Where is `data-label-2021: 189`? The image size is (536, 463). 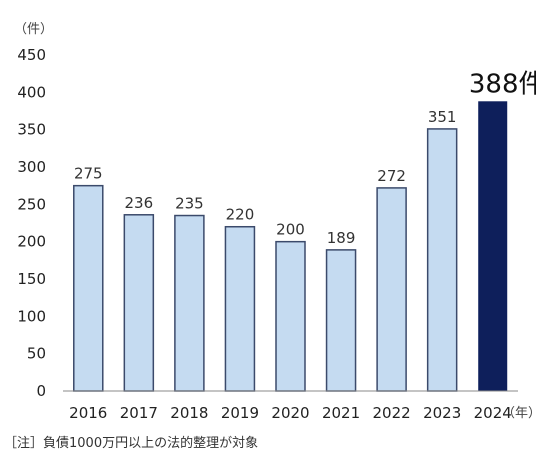 data-label-2021: 189 is located at coordinates (341, 238).